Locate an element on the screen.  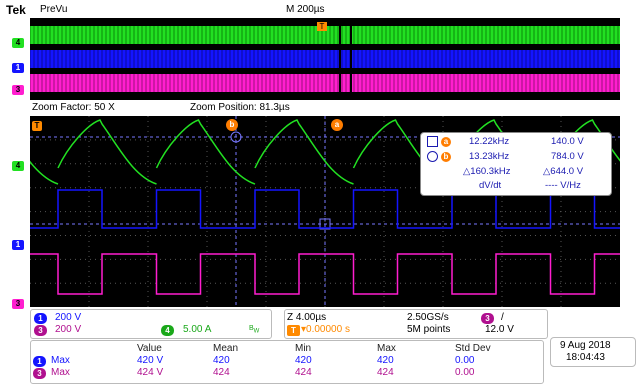
trigger-position-letter: T is located at coordinates (37, 125).